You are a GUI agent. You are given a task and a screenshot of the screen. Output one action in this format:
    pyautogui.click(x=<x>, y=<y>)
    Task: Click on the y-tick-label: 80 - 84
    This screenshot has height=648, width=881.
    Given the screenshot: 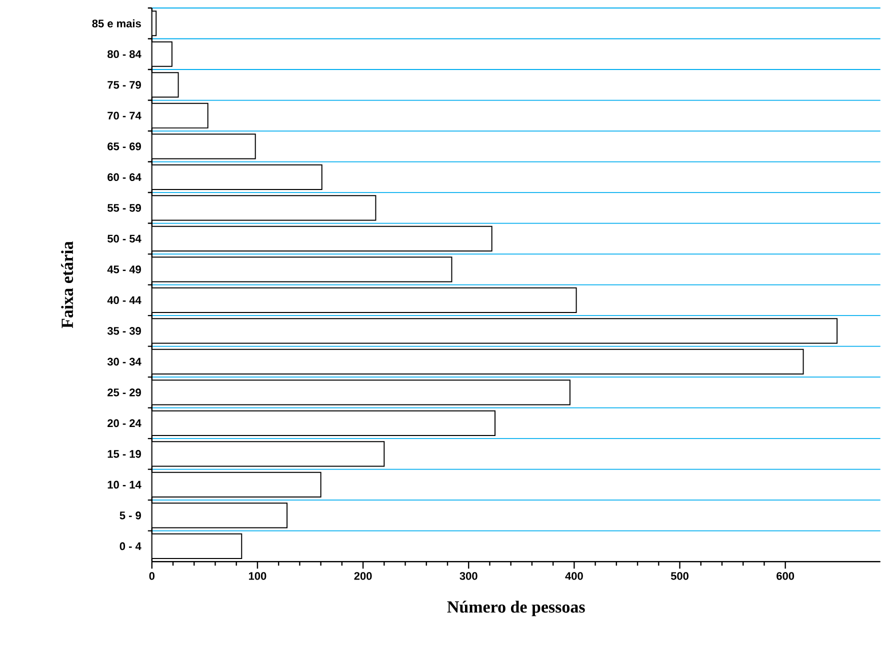 What is the action you would take?
    pyautogui.click(x=125, y=54)
    